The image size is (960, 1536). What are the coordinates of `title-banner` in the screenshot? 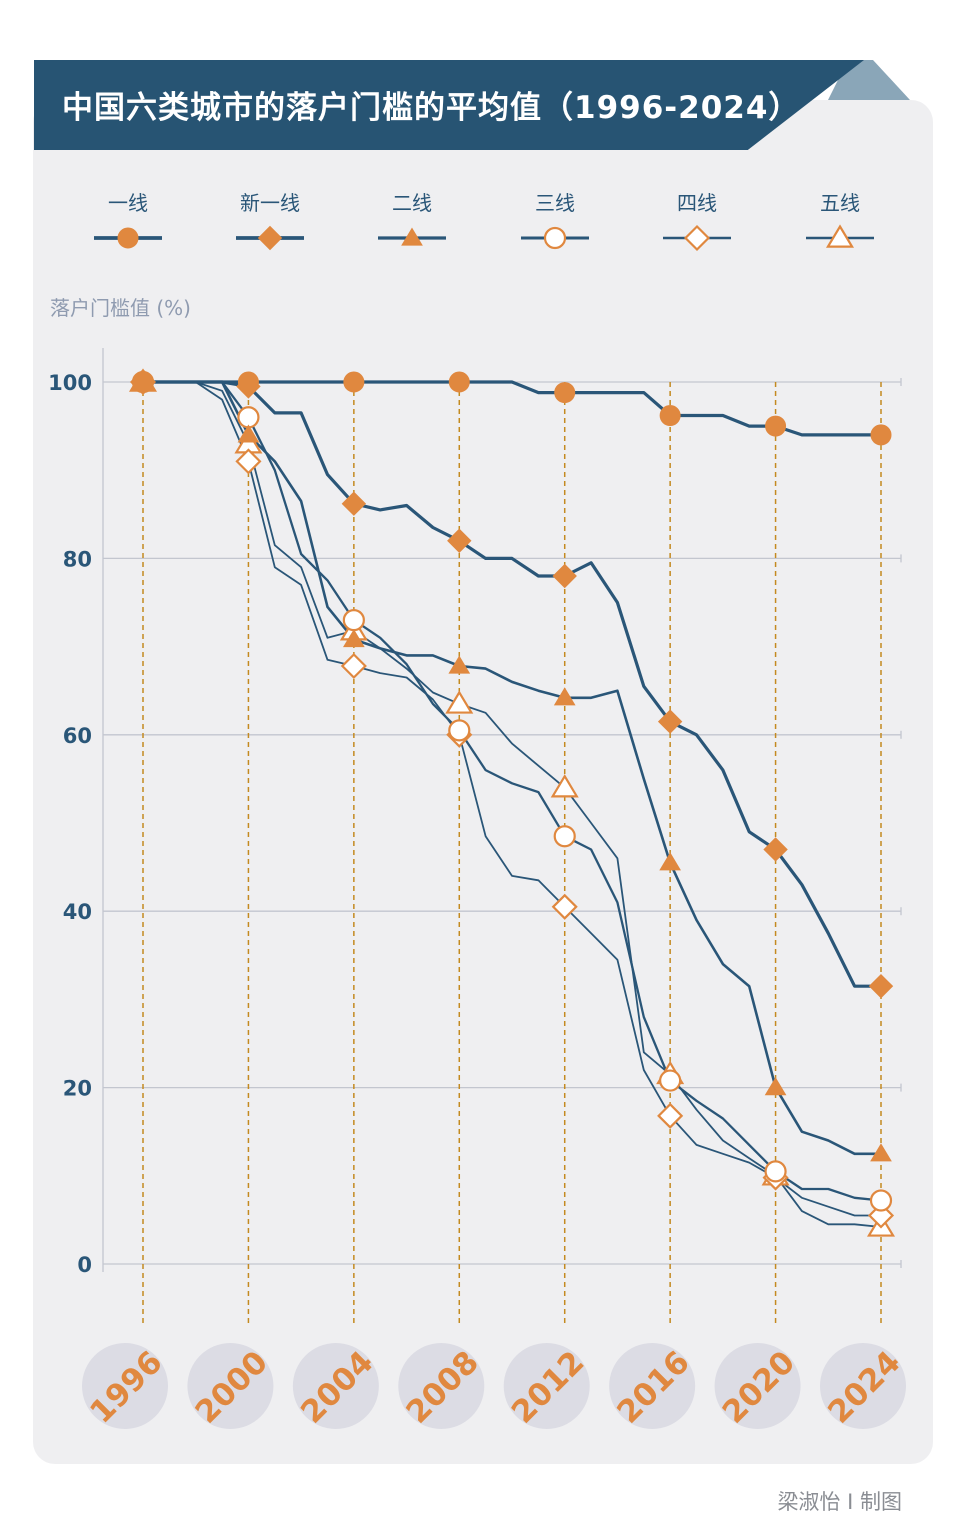 It's located at (449, 105).